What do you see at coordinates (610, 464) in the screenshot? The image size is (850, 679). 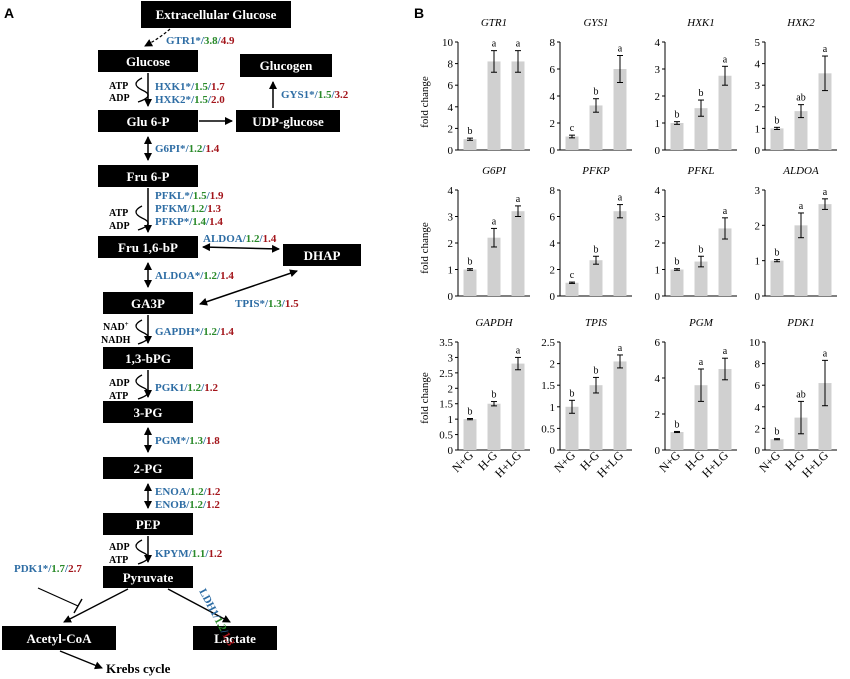 I see `x-category-tpis-2: H+LG` at bounding box center [610, 464].